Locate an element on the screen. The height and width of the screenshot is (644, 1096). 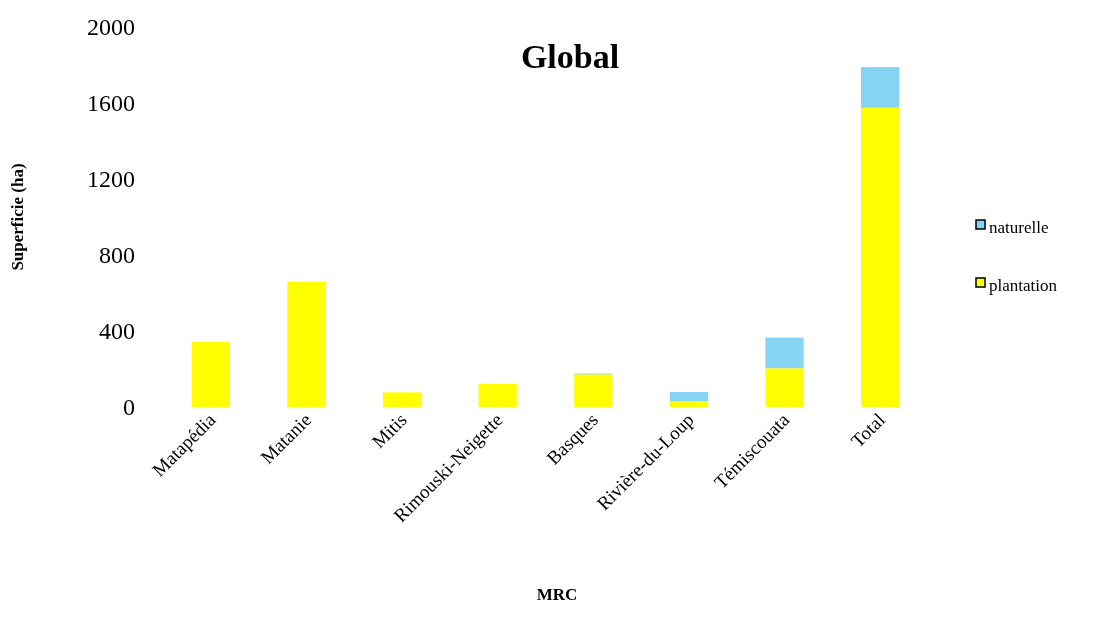
legend-label: naturelle is located at coordinates (1019, 227).